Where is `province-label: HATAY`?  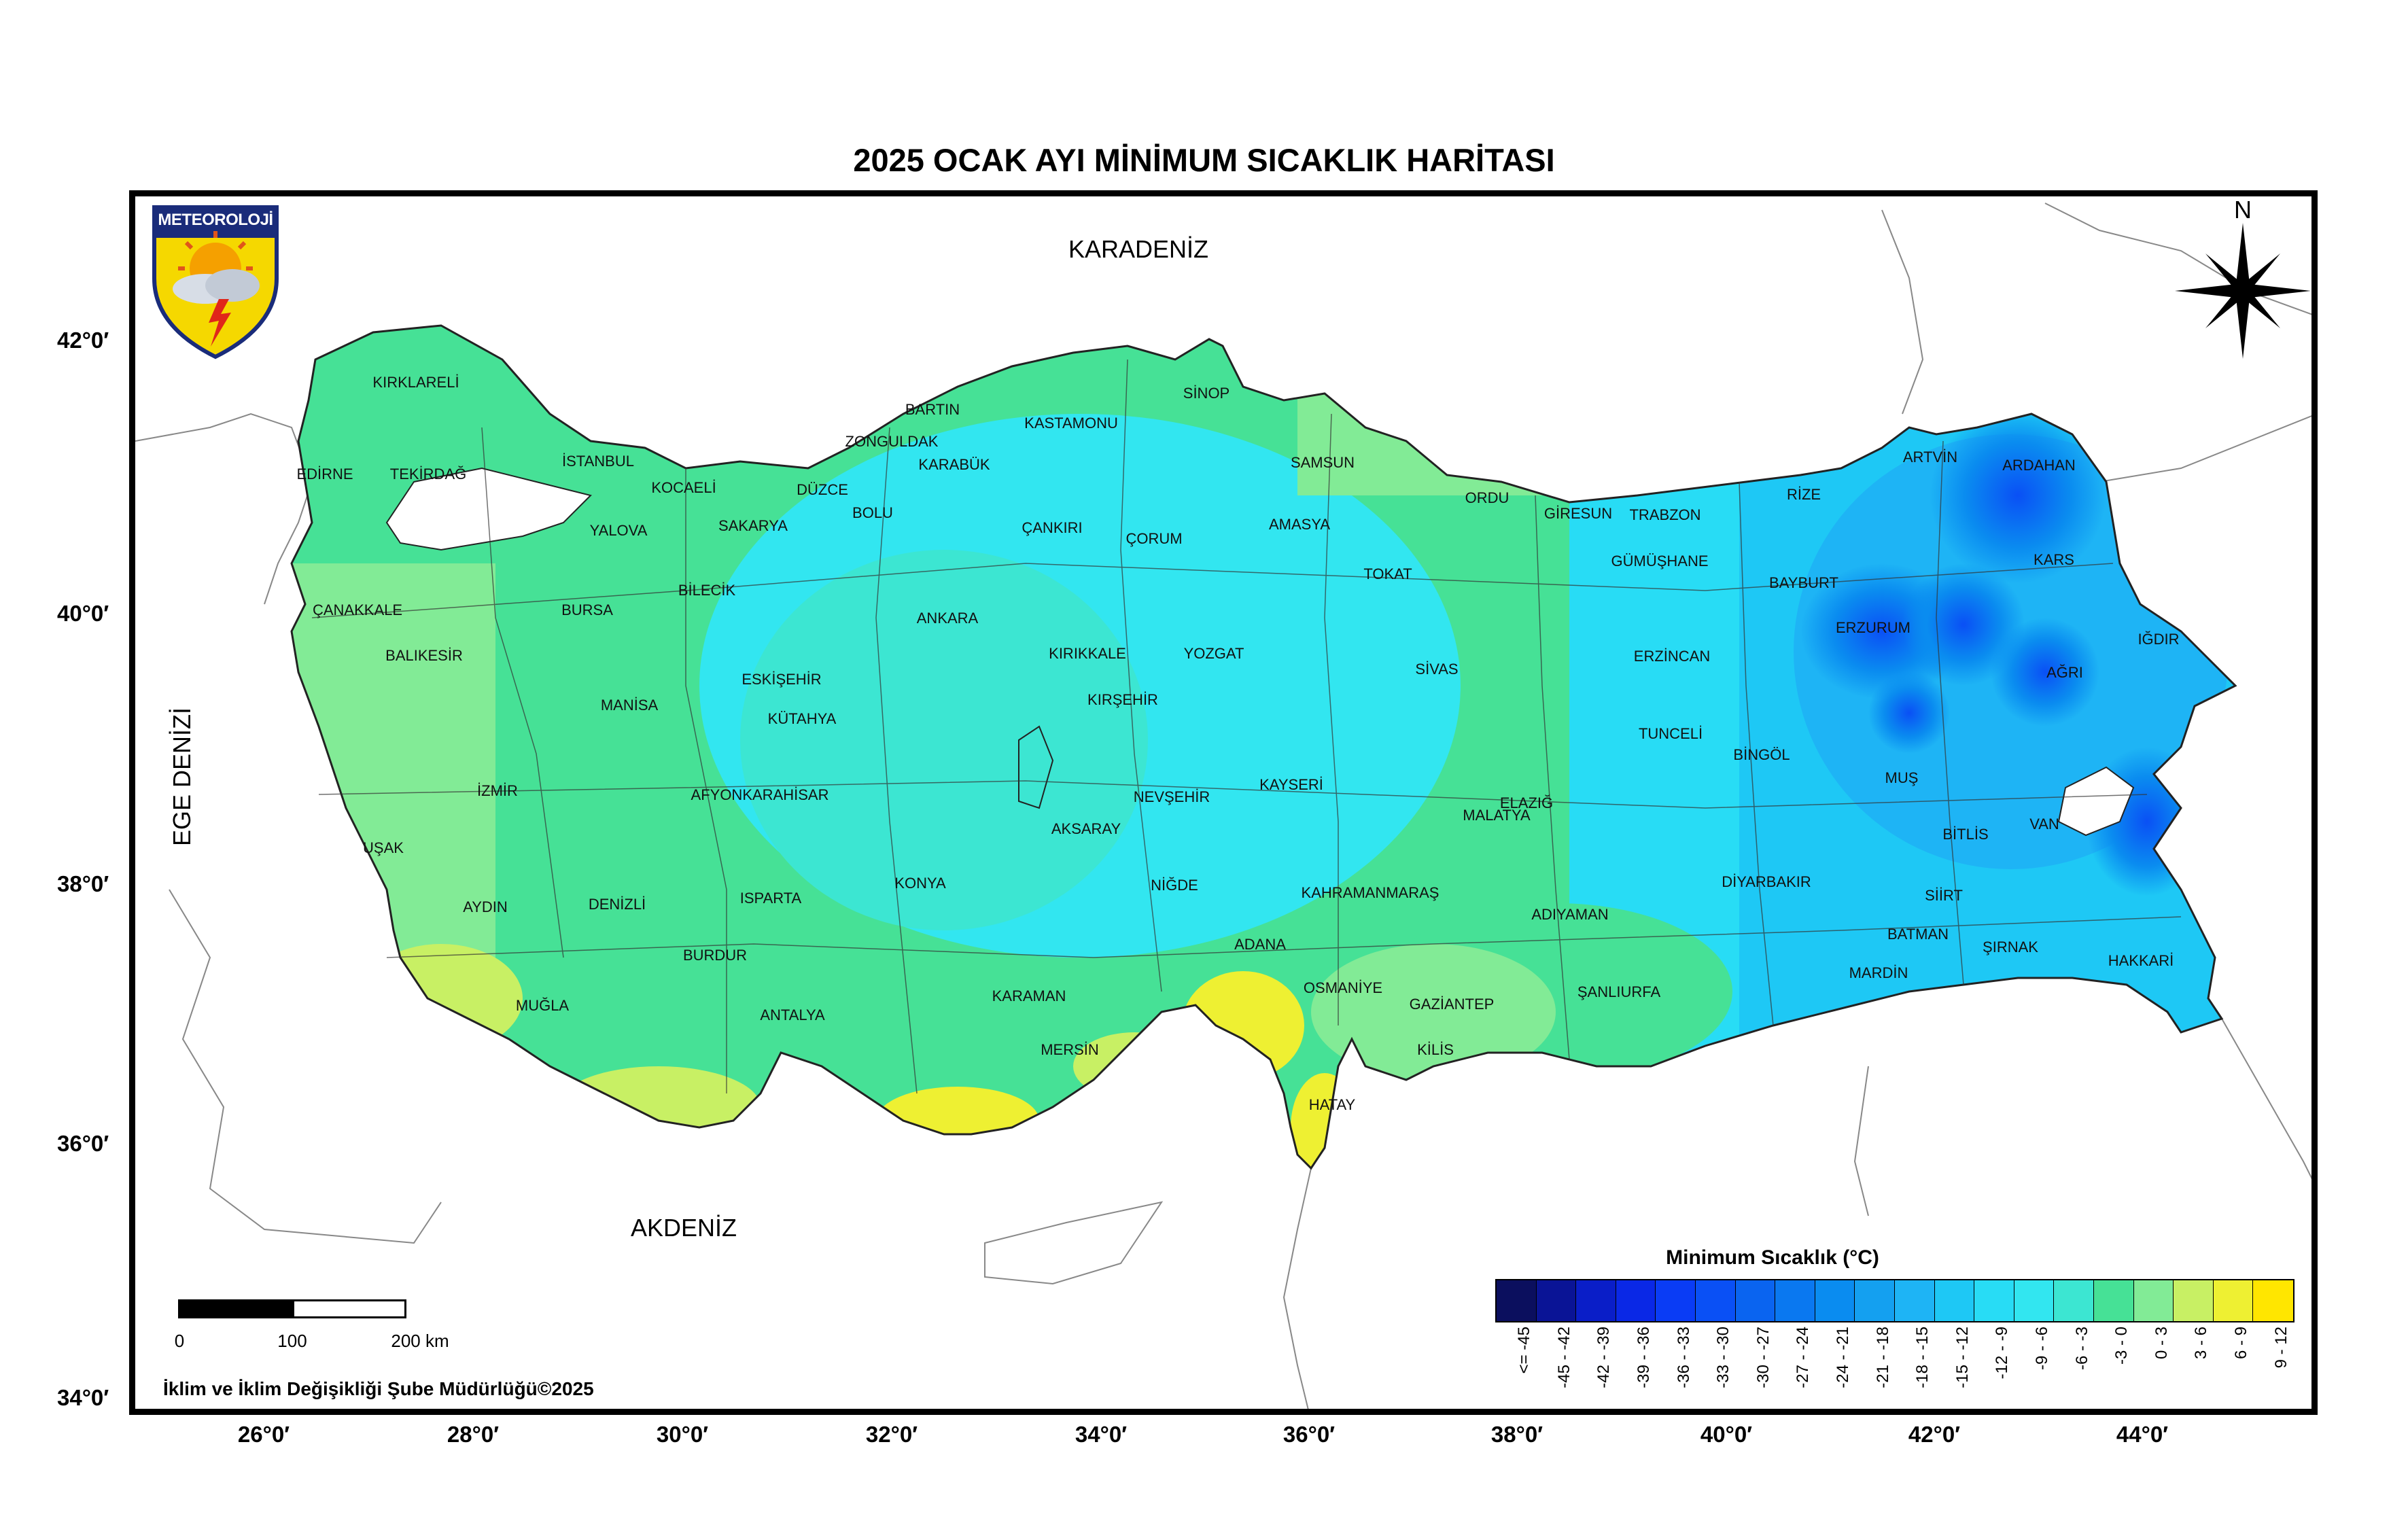 province-label: HATAY is located at coordinates (1332, 1104).